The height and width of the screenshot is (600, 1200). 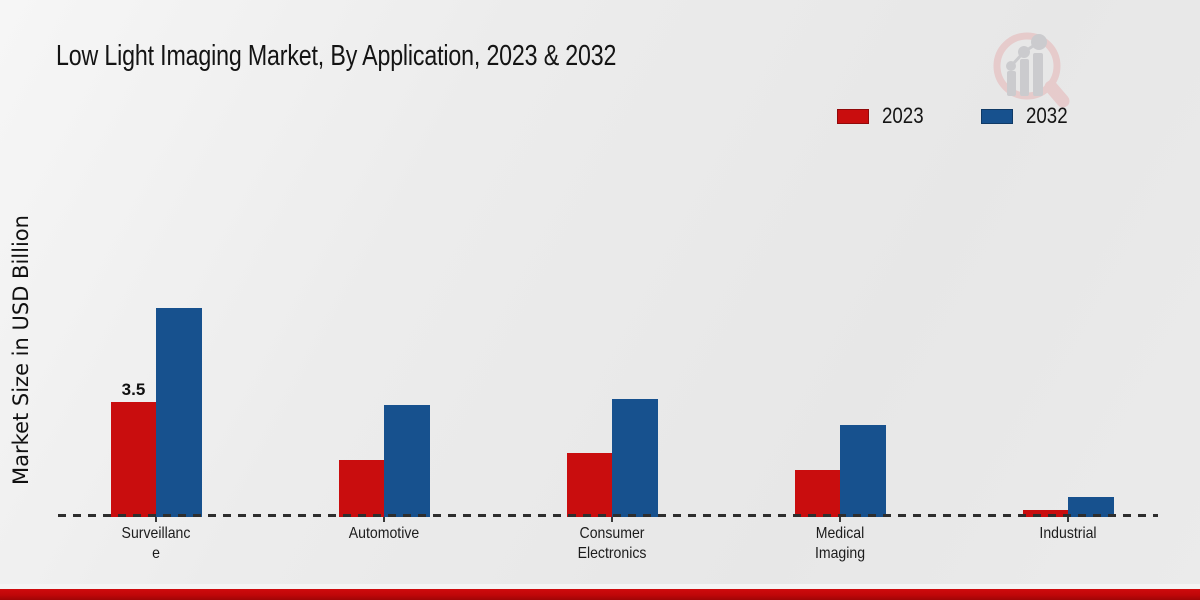 What do you see at coordinates (179, 412) in the screenshot?
I see `bar-2032-surveillance` at bounding box center [179, 412].